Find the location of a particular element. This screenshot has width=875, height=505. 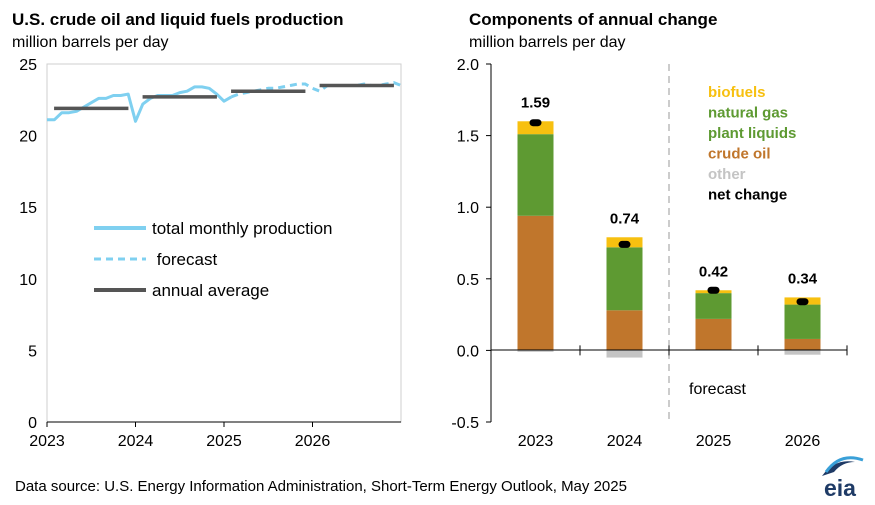

right-x-axis: 2023 2024 2025 2026 is located at coordinates (669, 397).